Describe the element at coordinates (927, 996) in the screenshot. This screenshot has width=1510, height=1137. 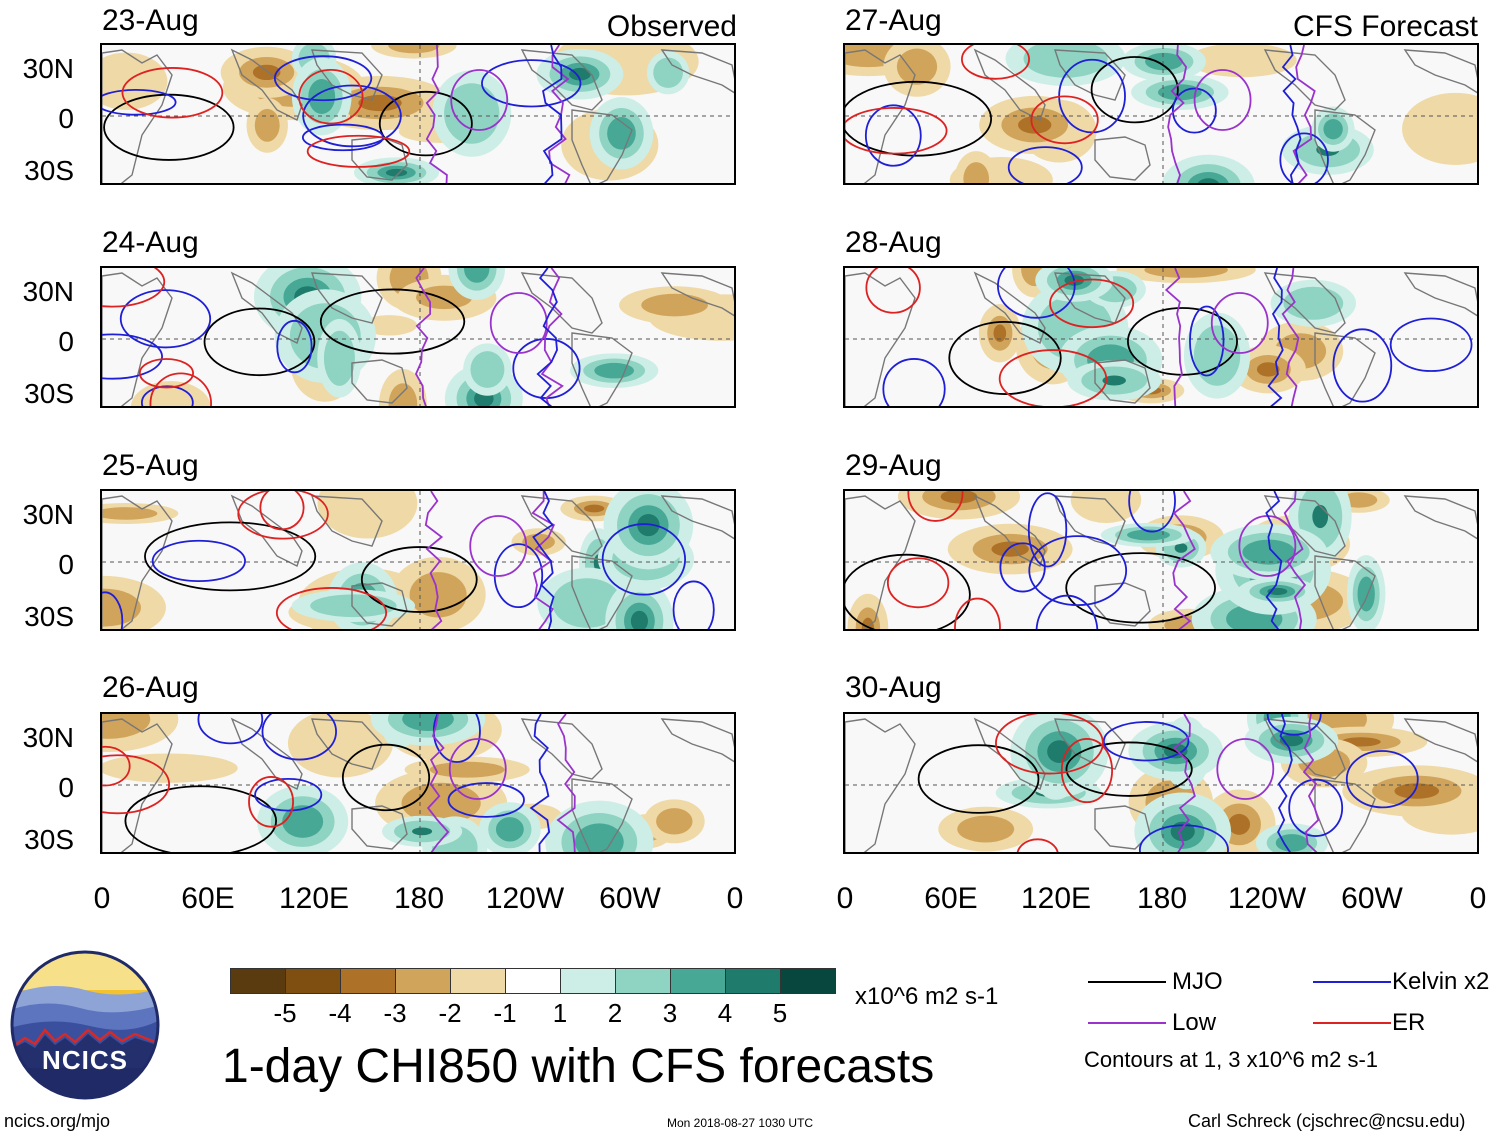
I see `colorbar-units: x10^6 m2 s-1` at that location.